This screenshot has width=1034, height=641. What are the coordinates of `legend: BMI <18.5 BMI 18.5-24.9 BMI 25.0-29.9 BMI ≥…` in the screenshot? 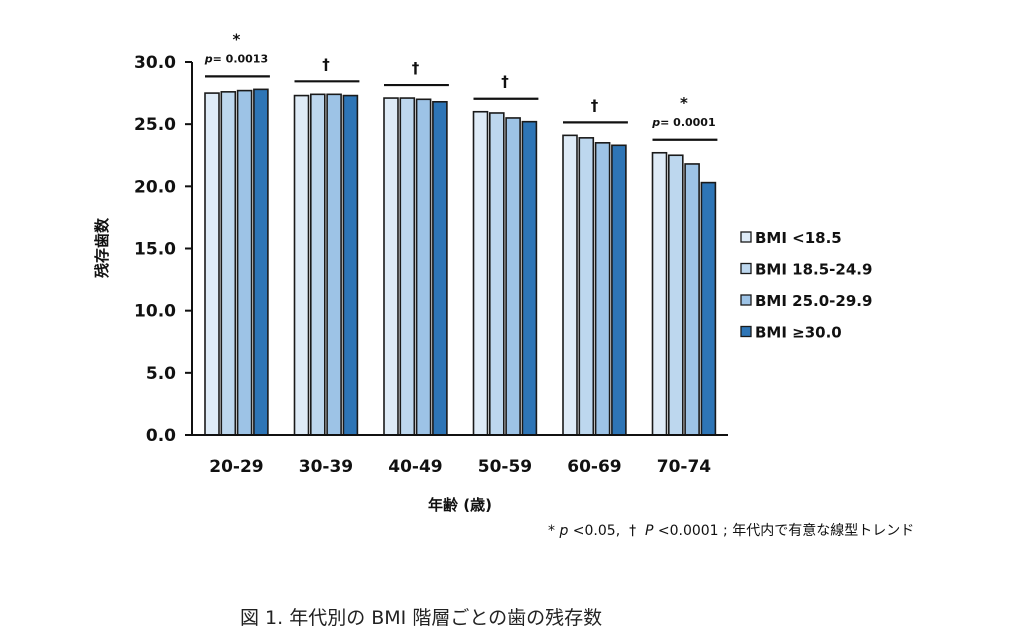 It's located at (806, 285).